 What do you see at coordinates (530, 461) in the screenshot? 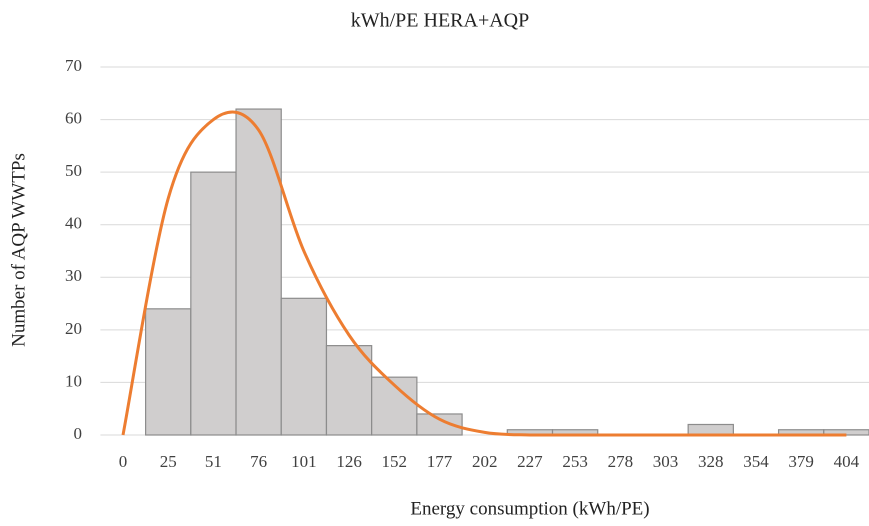
I see `x-tick-label: 227` at bounding box center [530, 461].